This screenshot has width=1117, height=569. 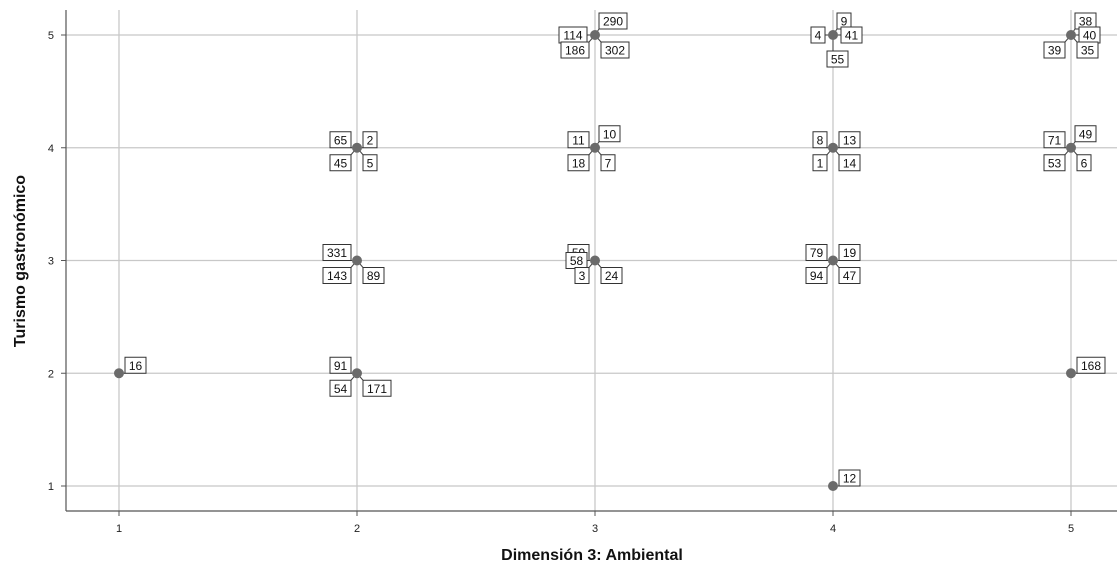 I want to click on y-axis-title: Turismo gastronómico, so click(x=20, y=261).